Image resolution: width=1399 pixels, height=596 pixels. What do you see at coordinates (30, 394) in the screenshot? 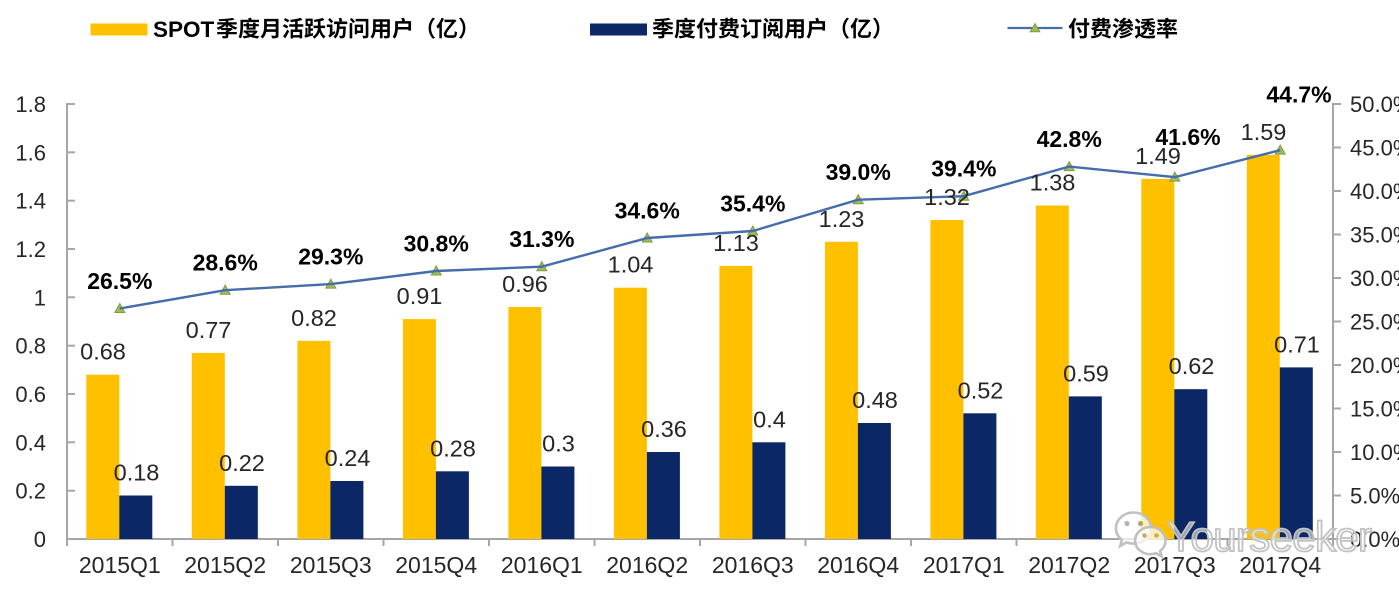
I see `svg-text: 0.6` at bounding box center [30, 394].